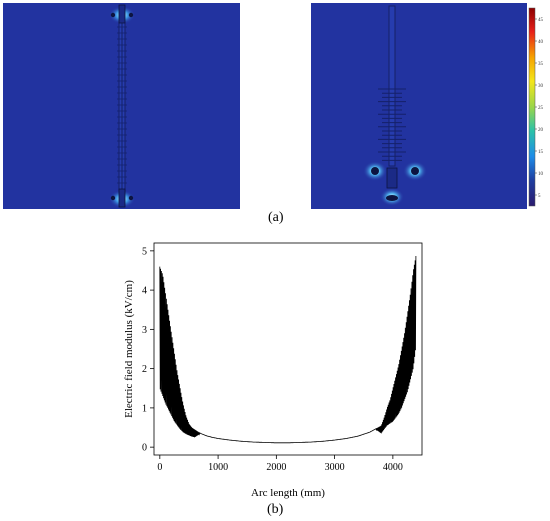  I want to click on left-insulator-rod, so click(122, 106).